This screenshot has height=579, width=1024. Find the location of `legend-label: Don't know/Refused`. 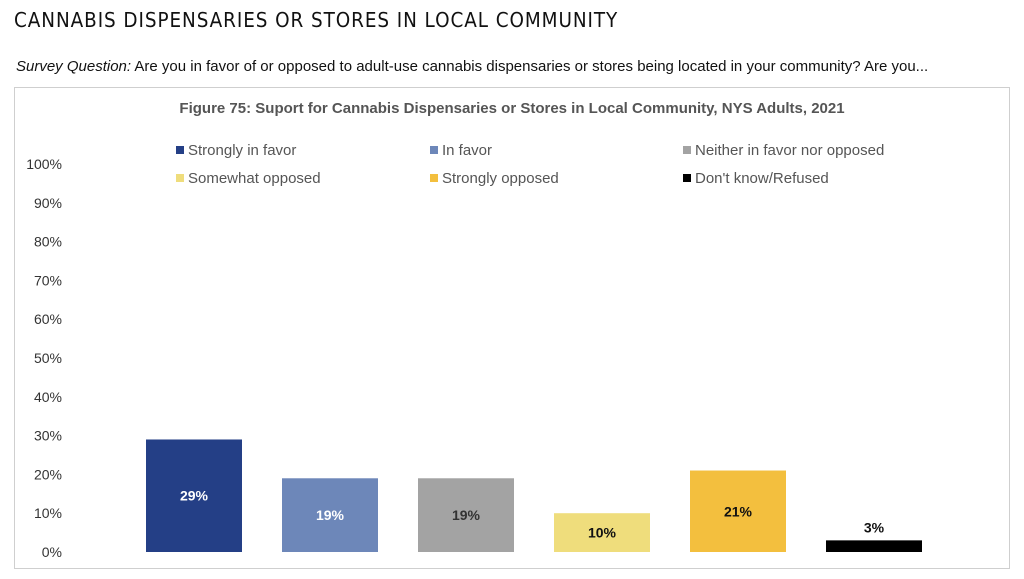

legend-label: Don't know/Refused is located at coordinates (762, 178).